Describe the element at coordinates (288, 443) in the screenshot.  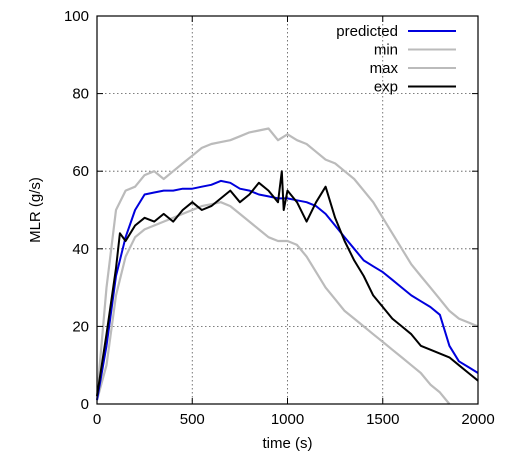
I see `x-axis-label: time (s)` at that location.